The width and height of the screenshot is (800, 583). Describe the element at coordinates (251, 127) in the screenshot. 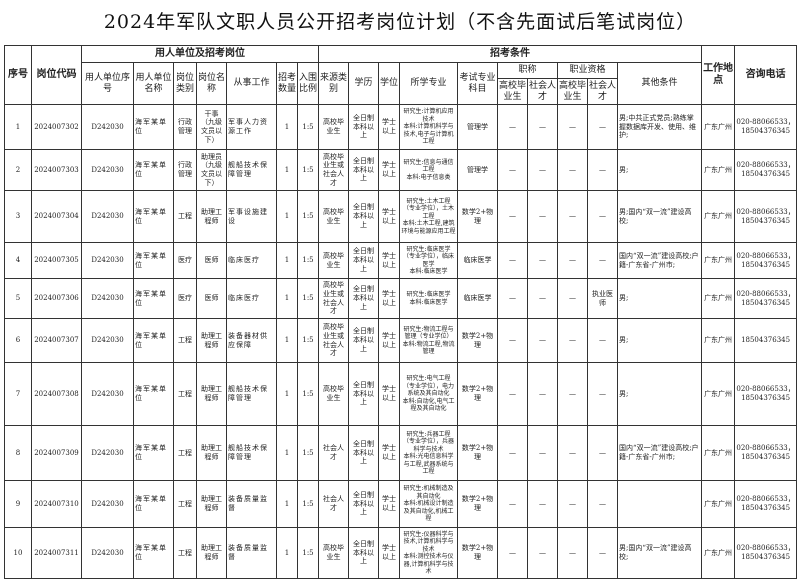

I see `cell-work: 军事人力资源工作` at that location.